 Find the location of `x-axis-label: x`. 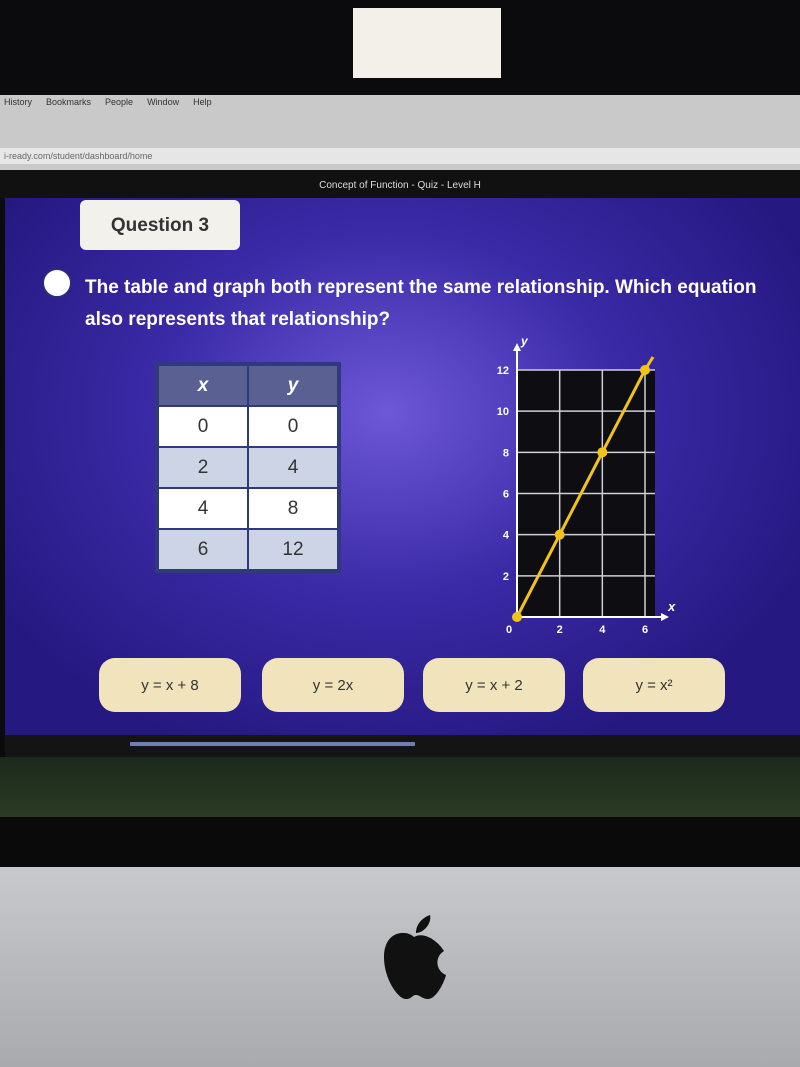

x-axis-label: x is located at coordinates (671, 606).